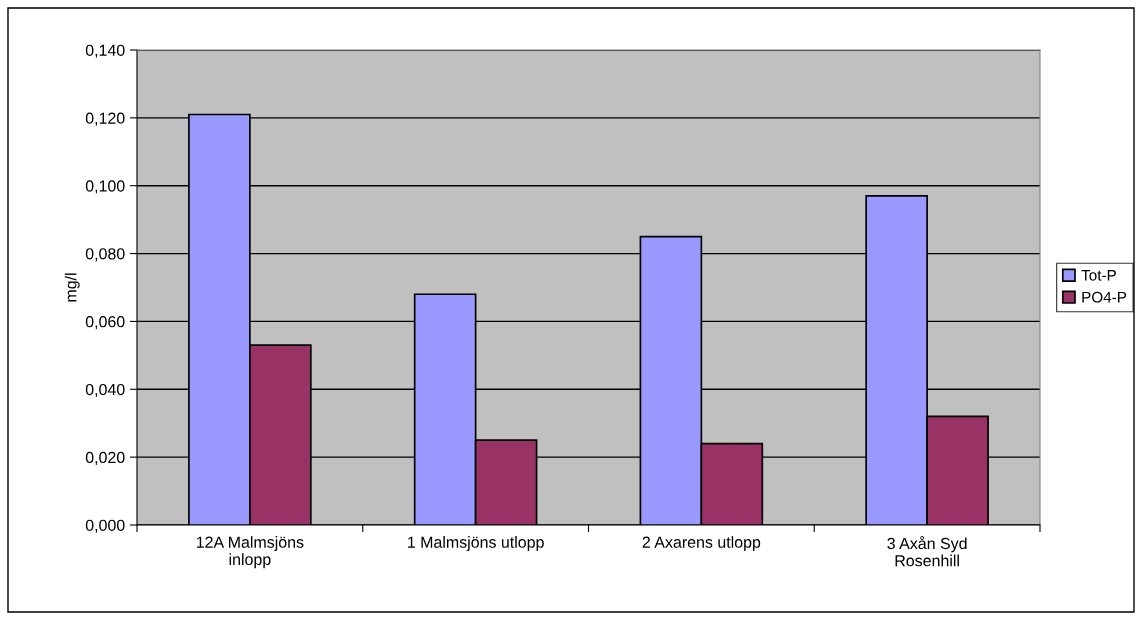 The image size is (1142, 620). I want to click on y-tick-label: 0,100, so click(105, 187).